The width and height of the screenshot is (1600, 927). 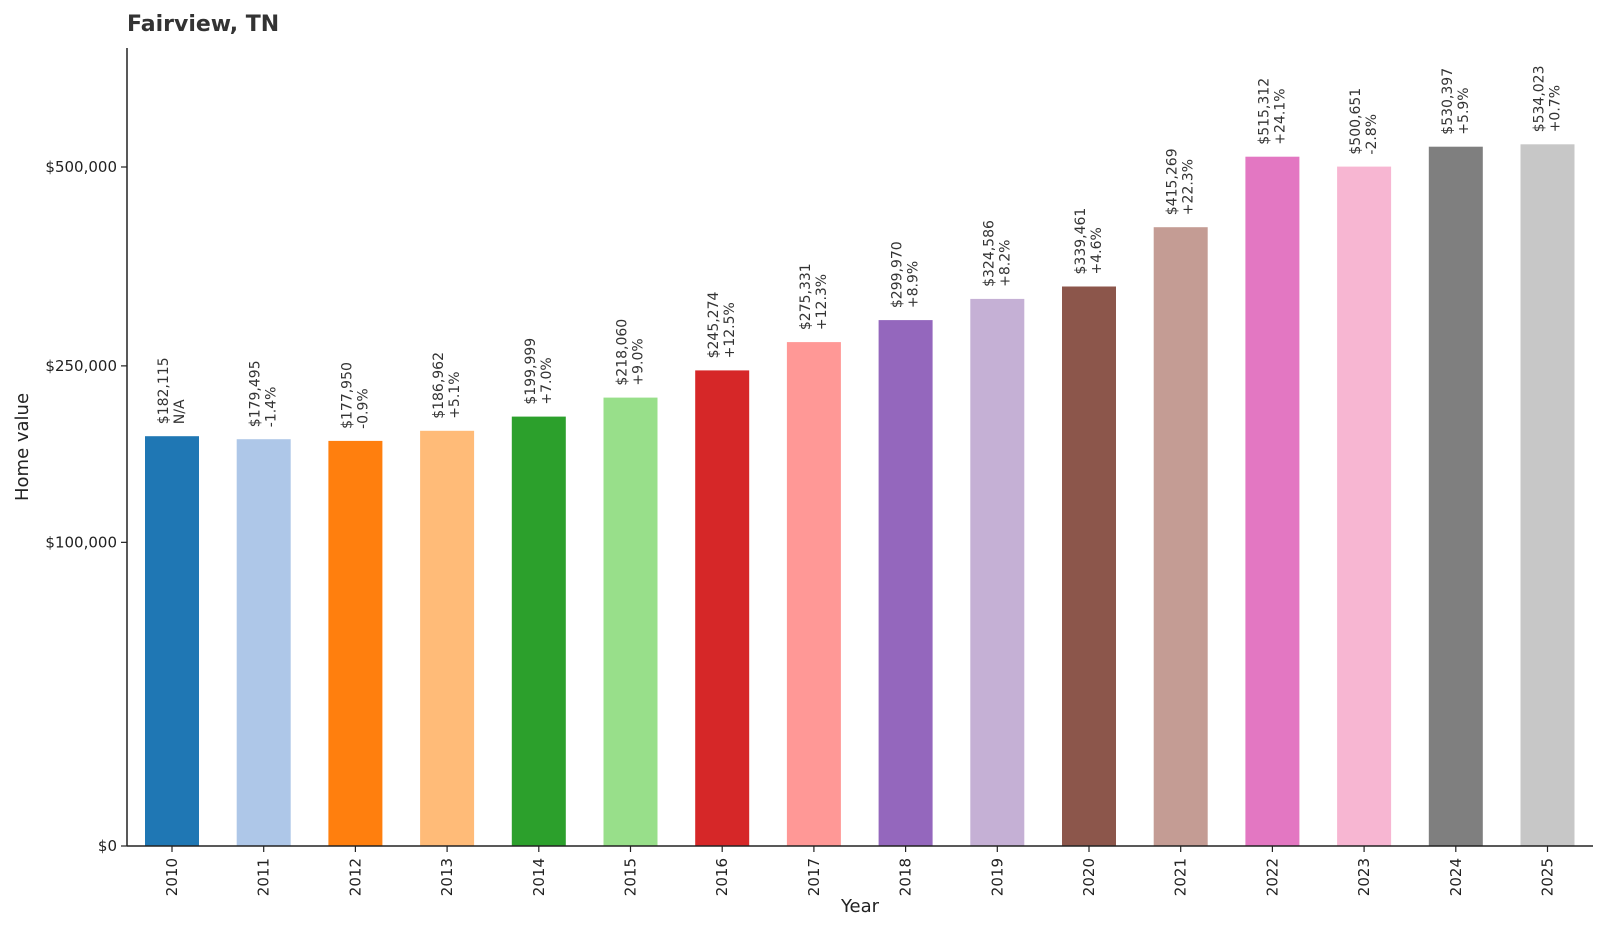 I want to click on bar-label-2020: $339,461+4.6%, so click(x=1089, y=241).